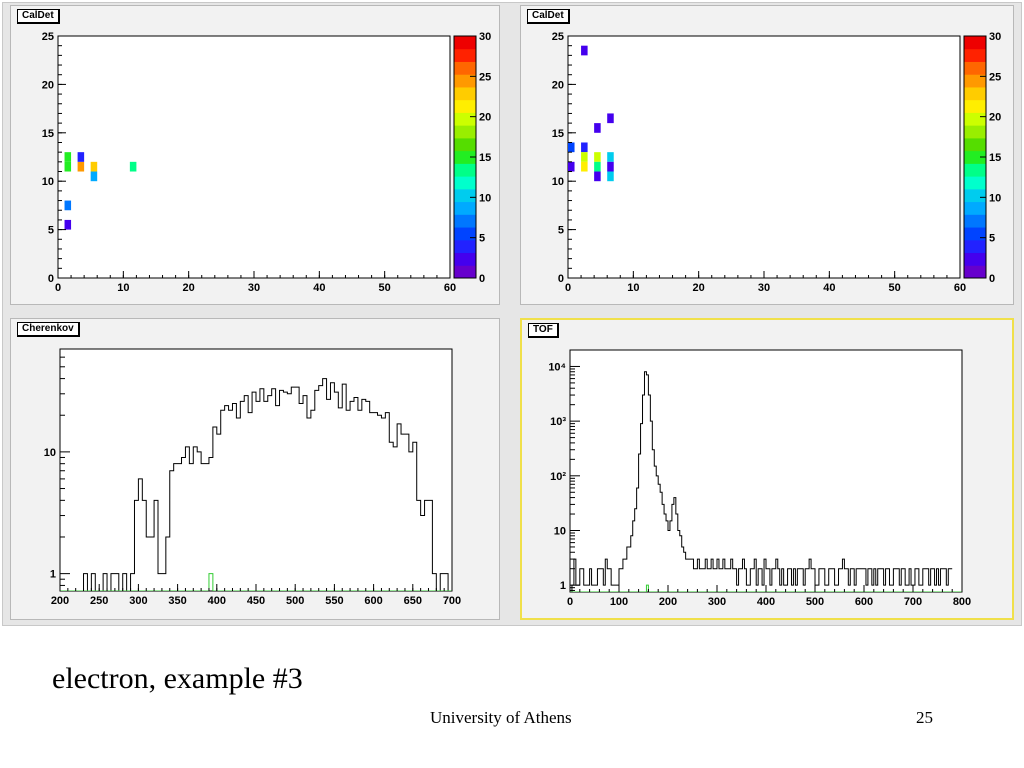 Image resolution: width=1024 pixels, height=768 pixels. What do you see at coordinates (924, 717) in the screenshot?
I see `page-number: 25` at bounding box center [924, 717].